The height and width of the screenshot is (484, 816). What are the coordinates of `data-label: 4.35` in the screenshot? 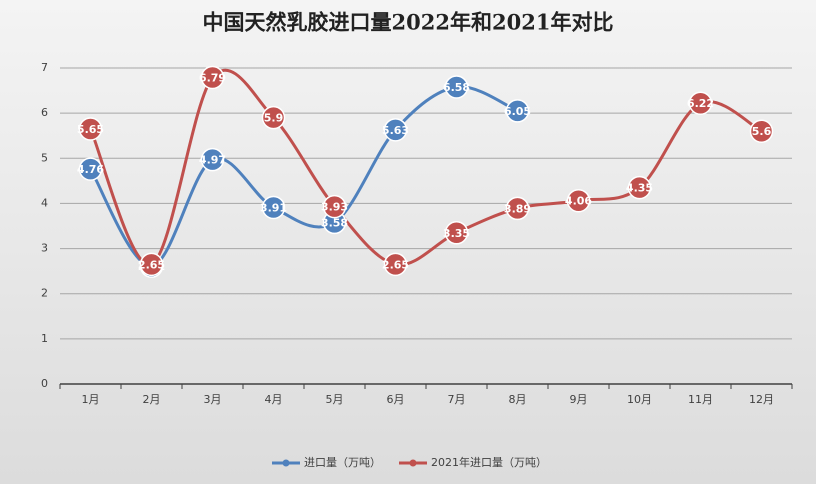 It's located at (639, 188).